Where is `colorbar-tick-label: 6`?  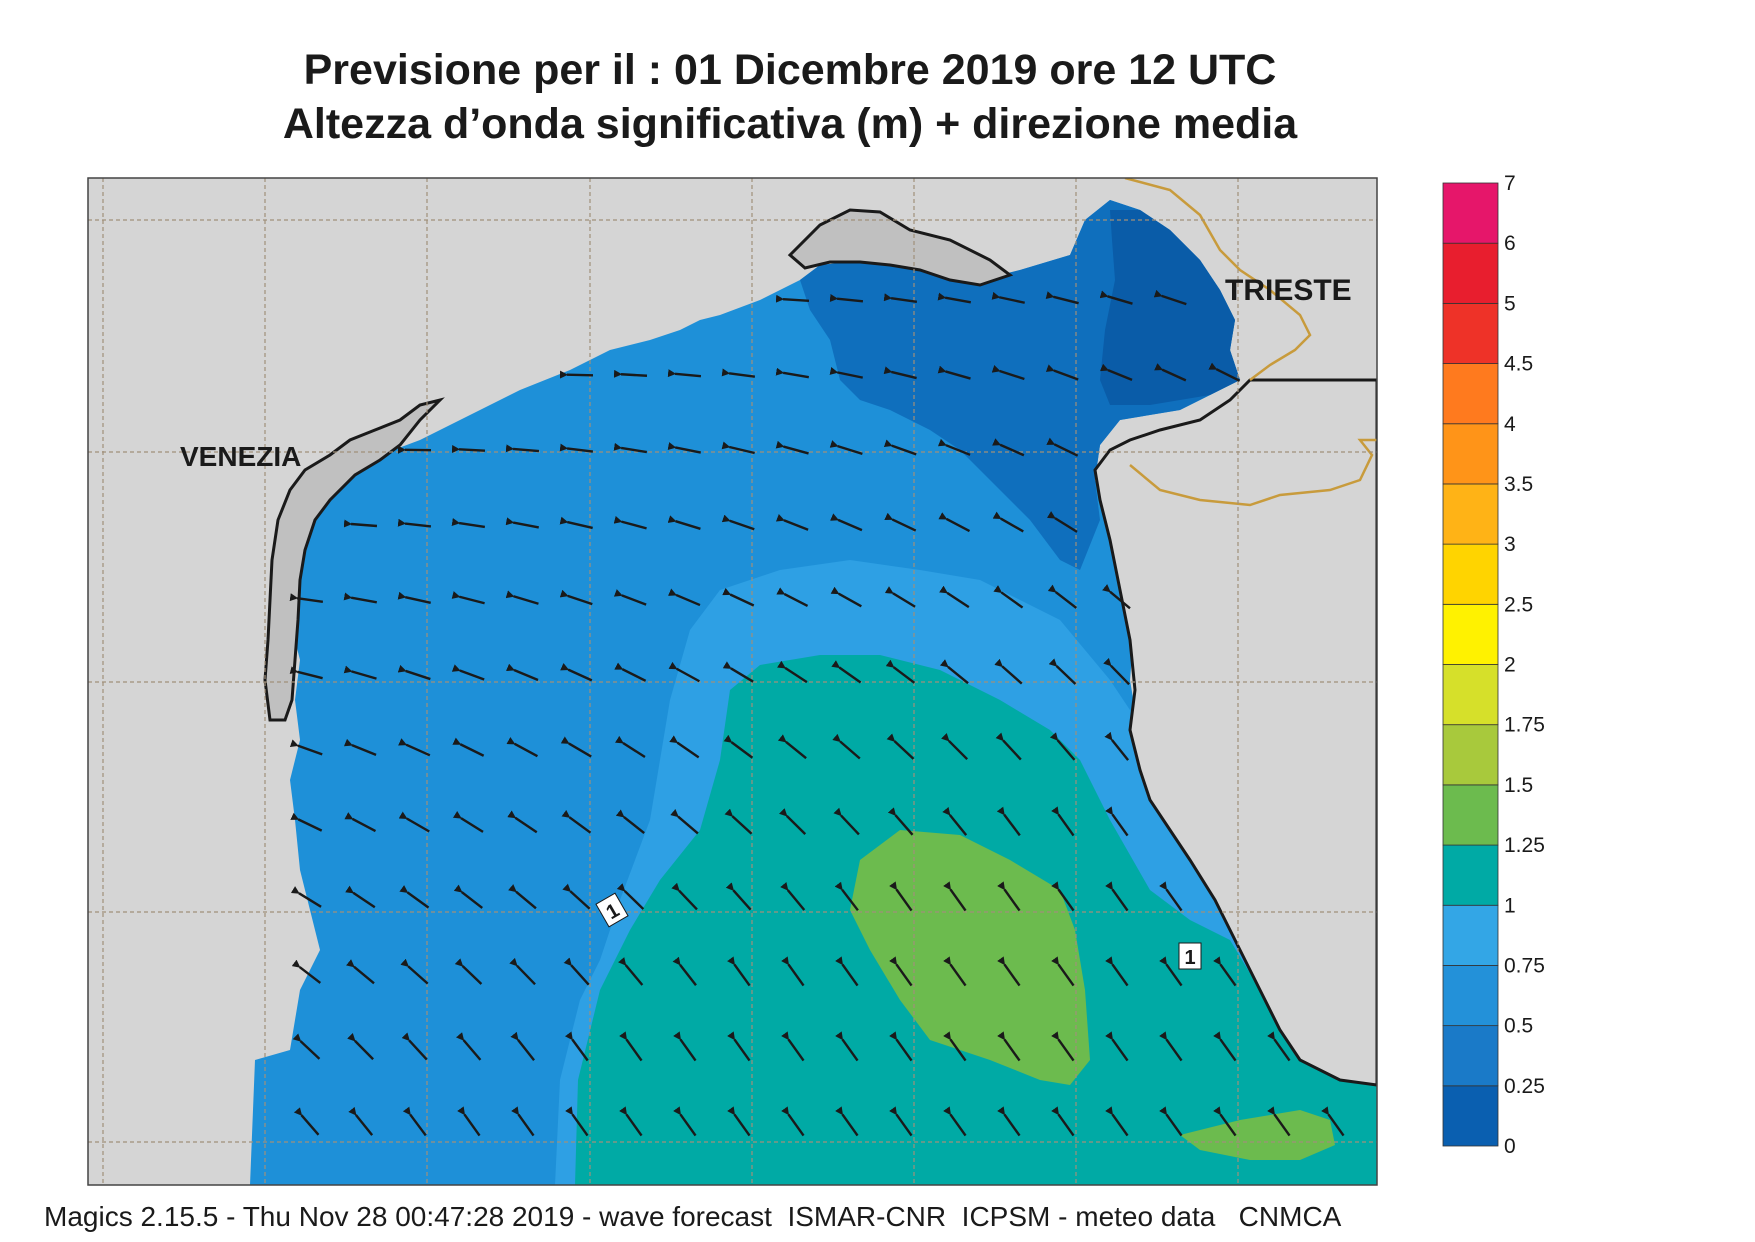
colorbar-tick-label: 6 is located at coordinates (1510, 243).